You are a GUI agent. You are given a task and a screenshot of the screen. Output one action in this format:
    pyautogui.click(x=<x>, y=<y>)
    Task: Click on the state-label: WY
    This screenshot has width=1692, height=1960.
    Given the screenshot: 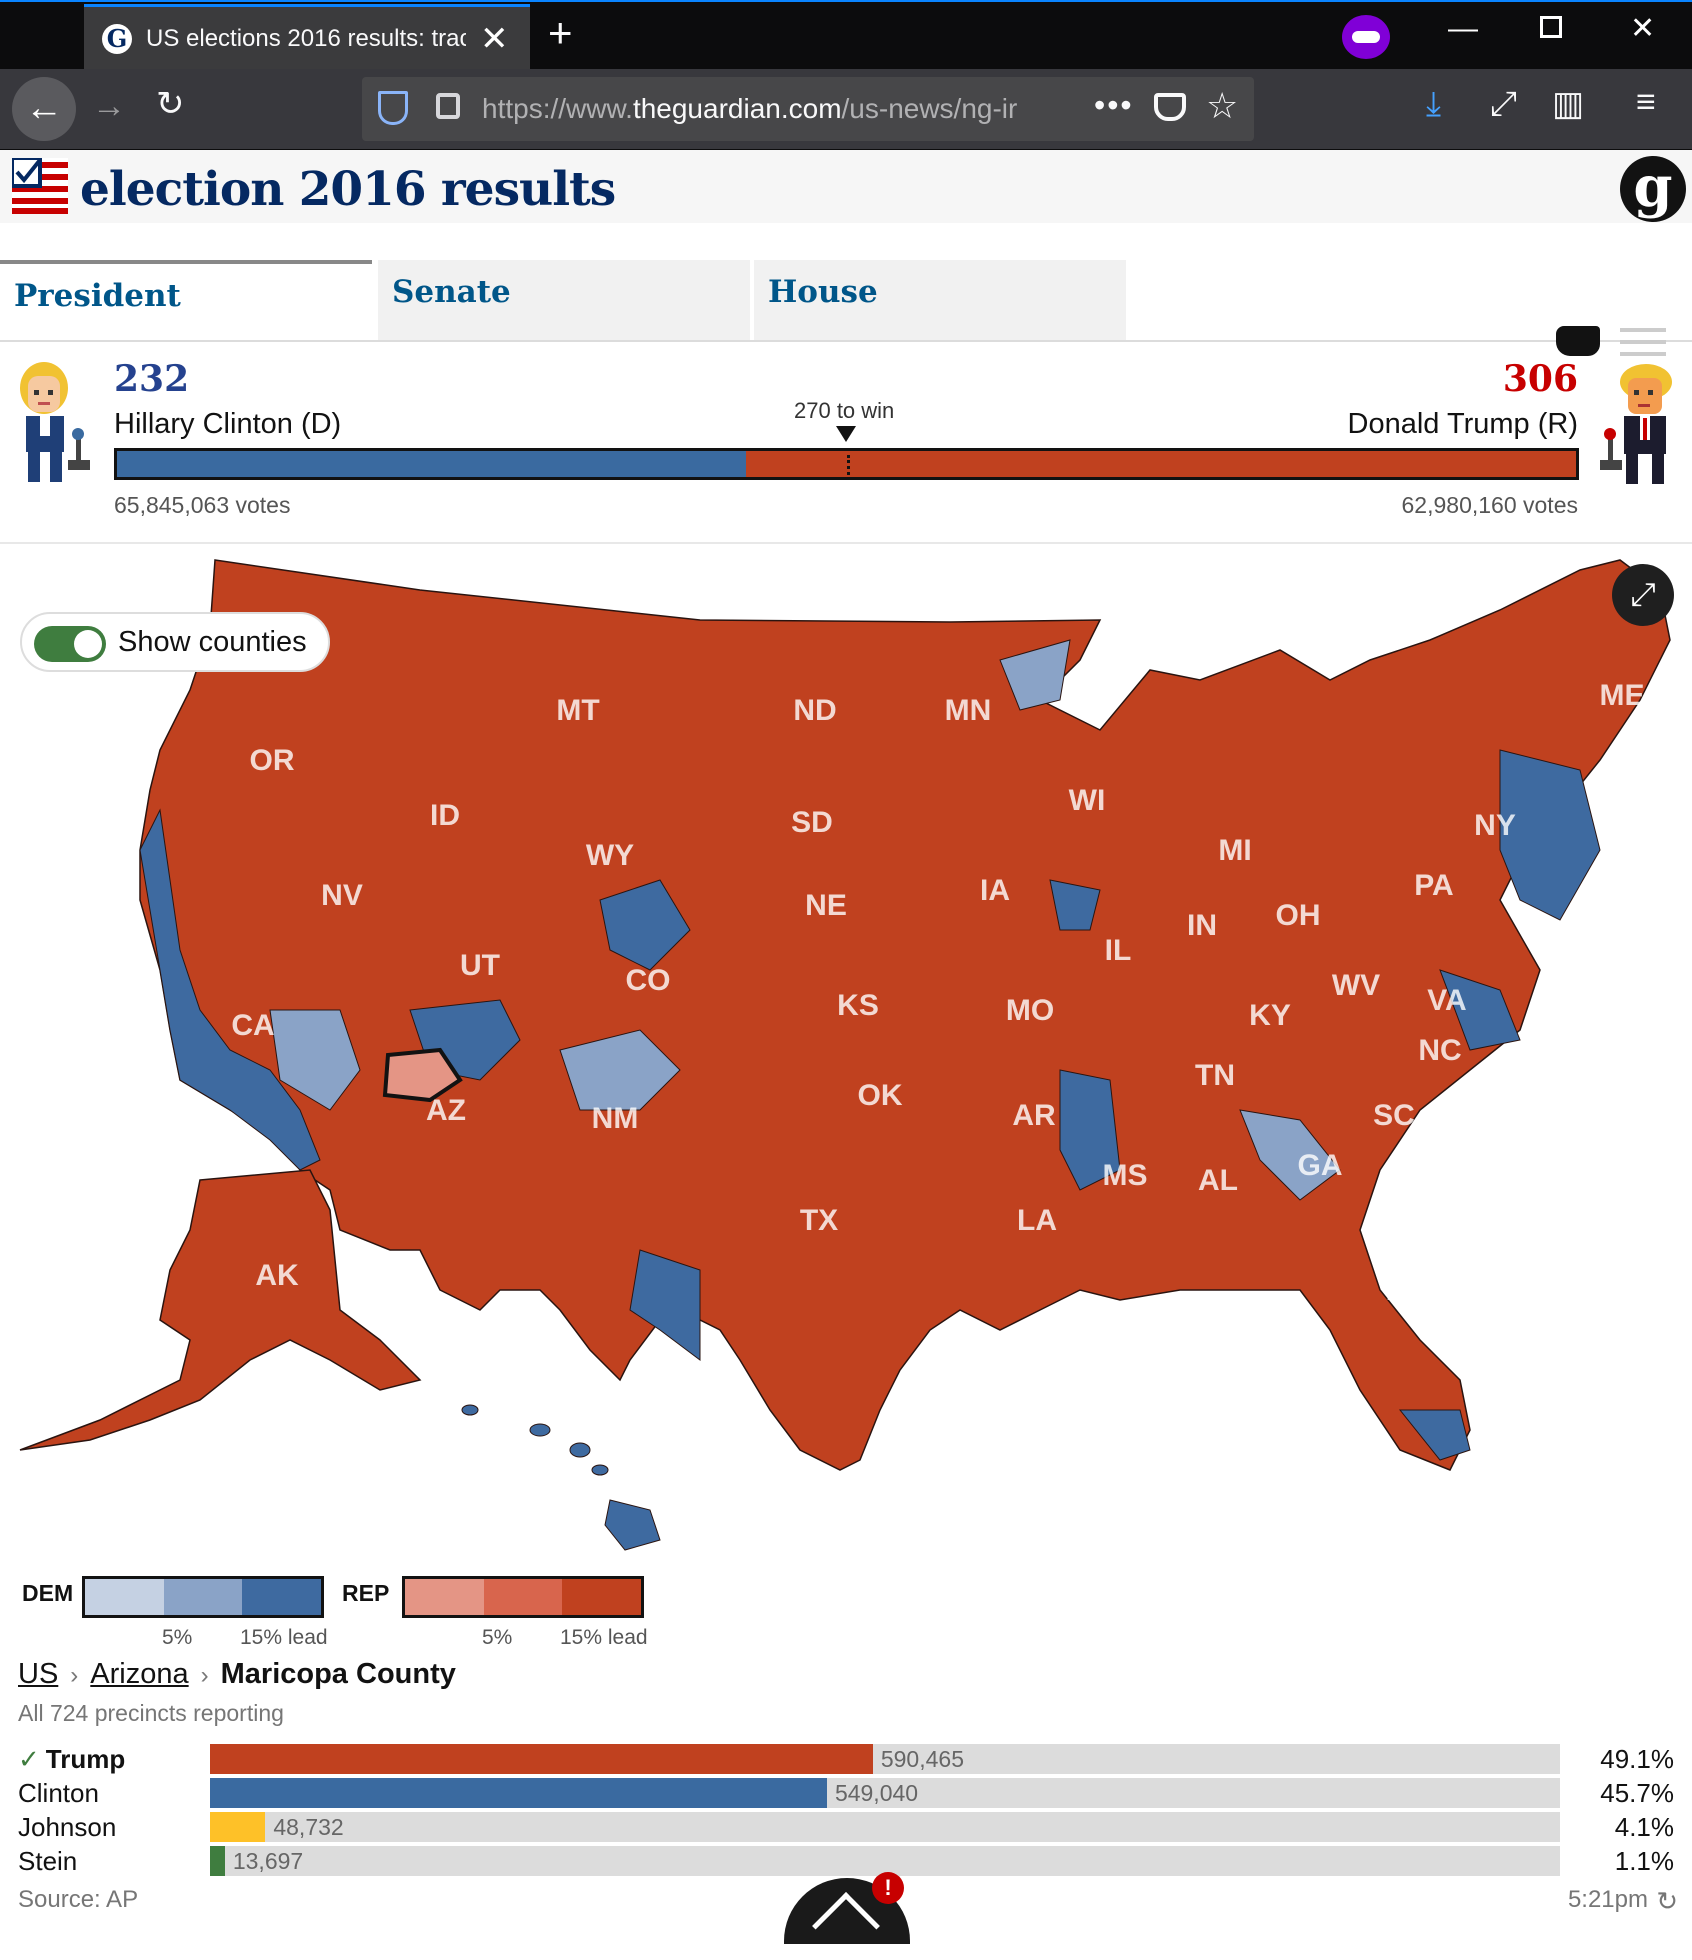 What is the action you would take?
    pyautogui.click(x=610, y=855)
    